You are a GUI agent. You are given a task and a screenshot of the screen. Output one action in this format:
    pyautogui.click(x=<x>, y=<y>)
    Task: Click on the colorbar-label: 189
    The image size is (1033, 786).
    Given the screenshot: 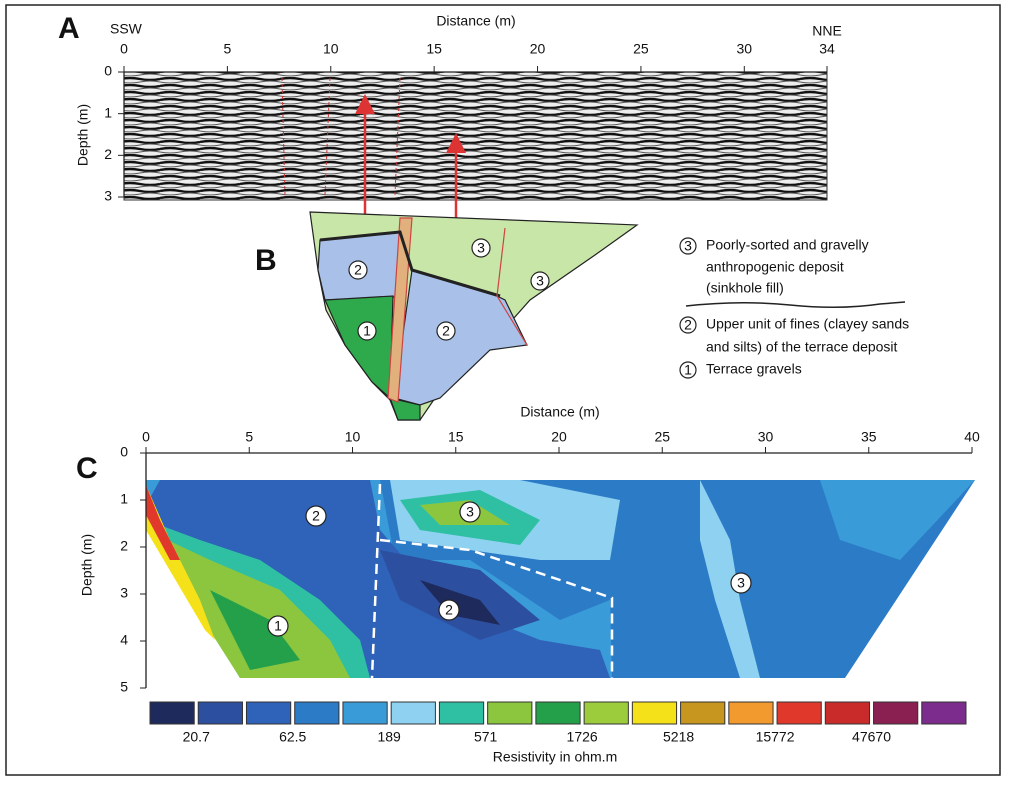 What is the action you would take?
    pyautogui.click(x=389, y=737)
    